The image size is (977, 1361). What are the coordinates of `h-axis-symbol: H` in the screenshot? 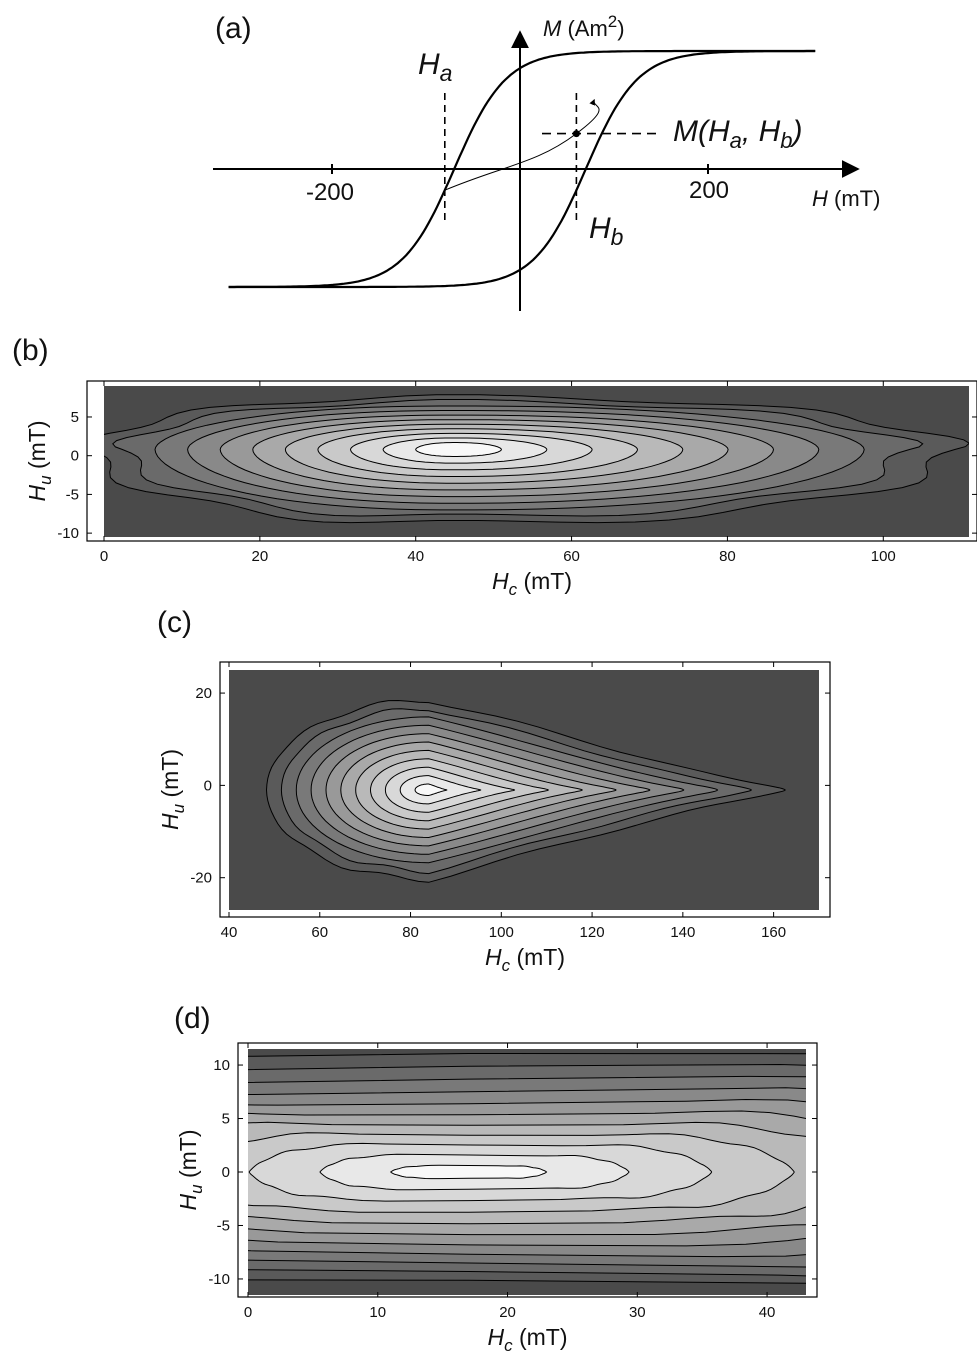 It's located at (820, 198).